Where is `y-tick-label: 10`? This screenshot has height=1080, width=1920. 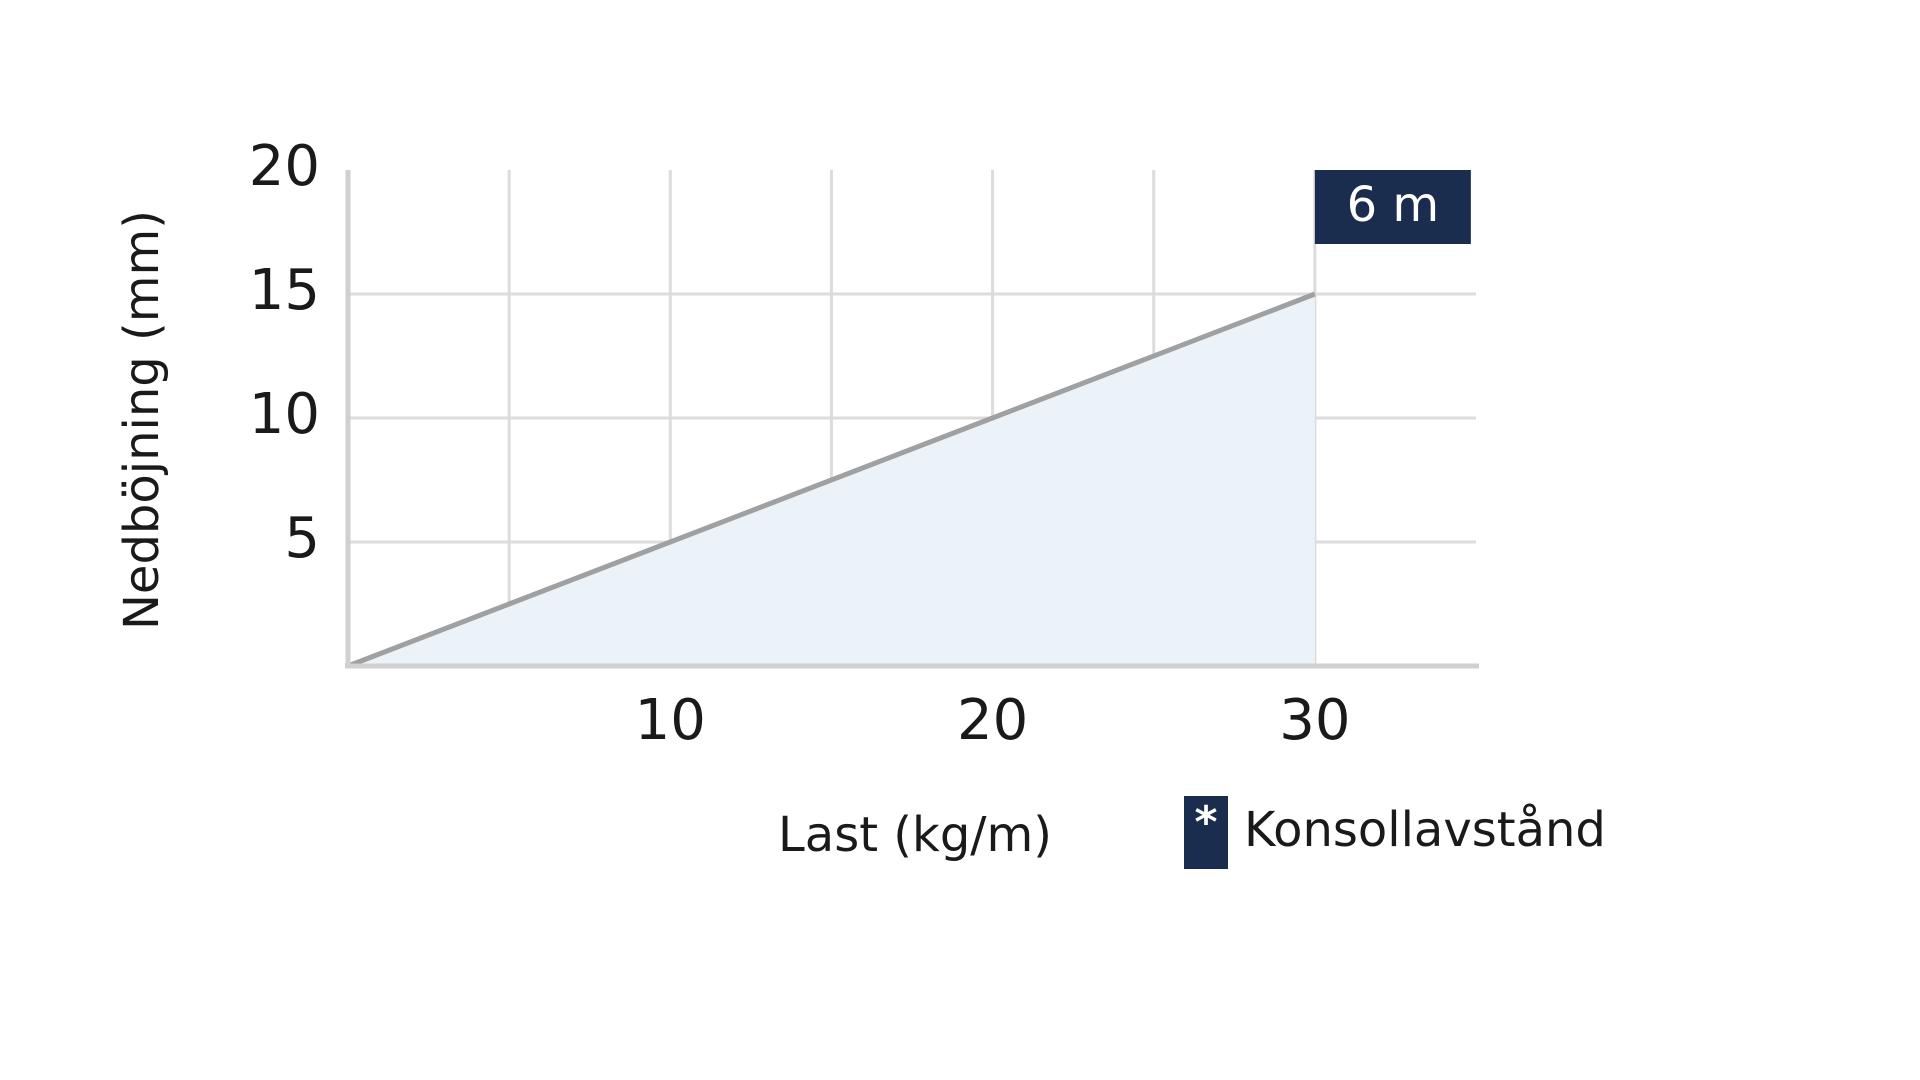 y-tick-label: 10 is located at coordinates (284, 414).